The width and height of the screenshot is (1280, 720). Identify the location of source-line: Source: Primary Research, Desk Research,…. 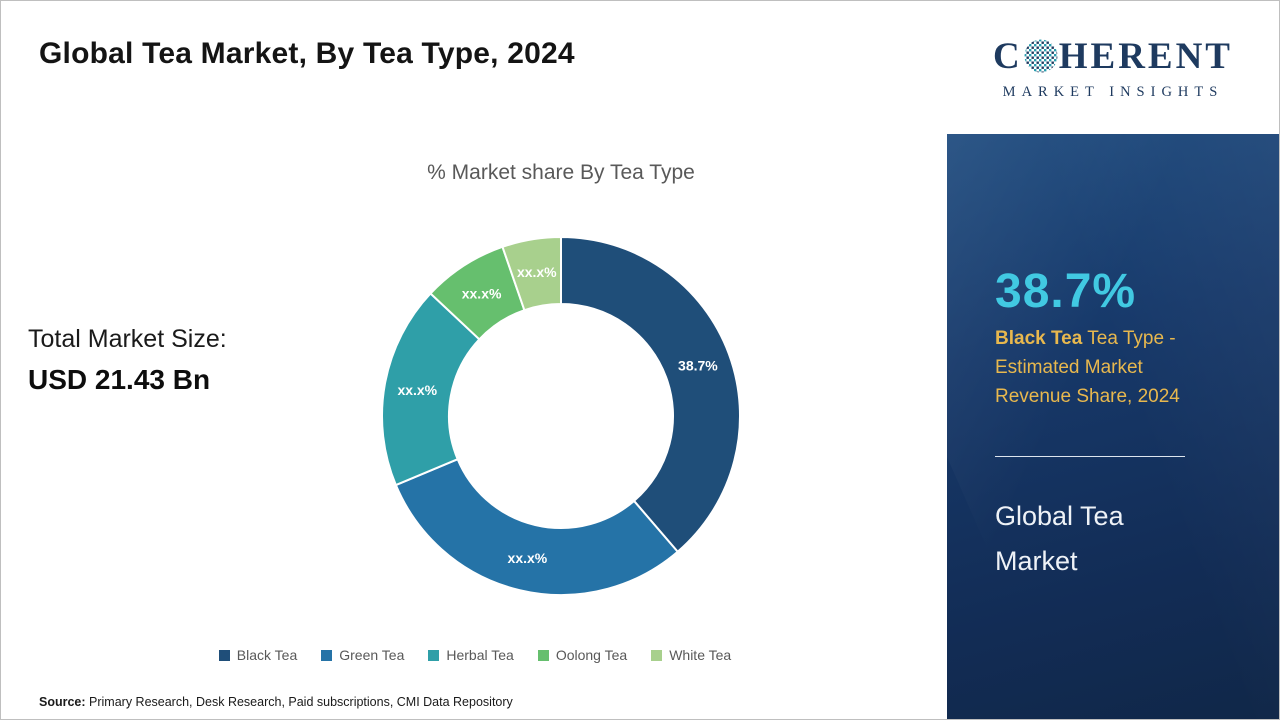
(276, 702).